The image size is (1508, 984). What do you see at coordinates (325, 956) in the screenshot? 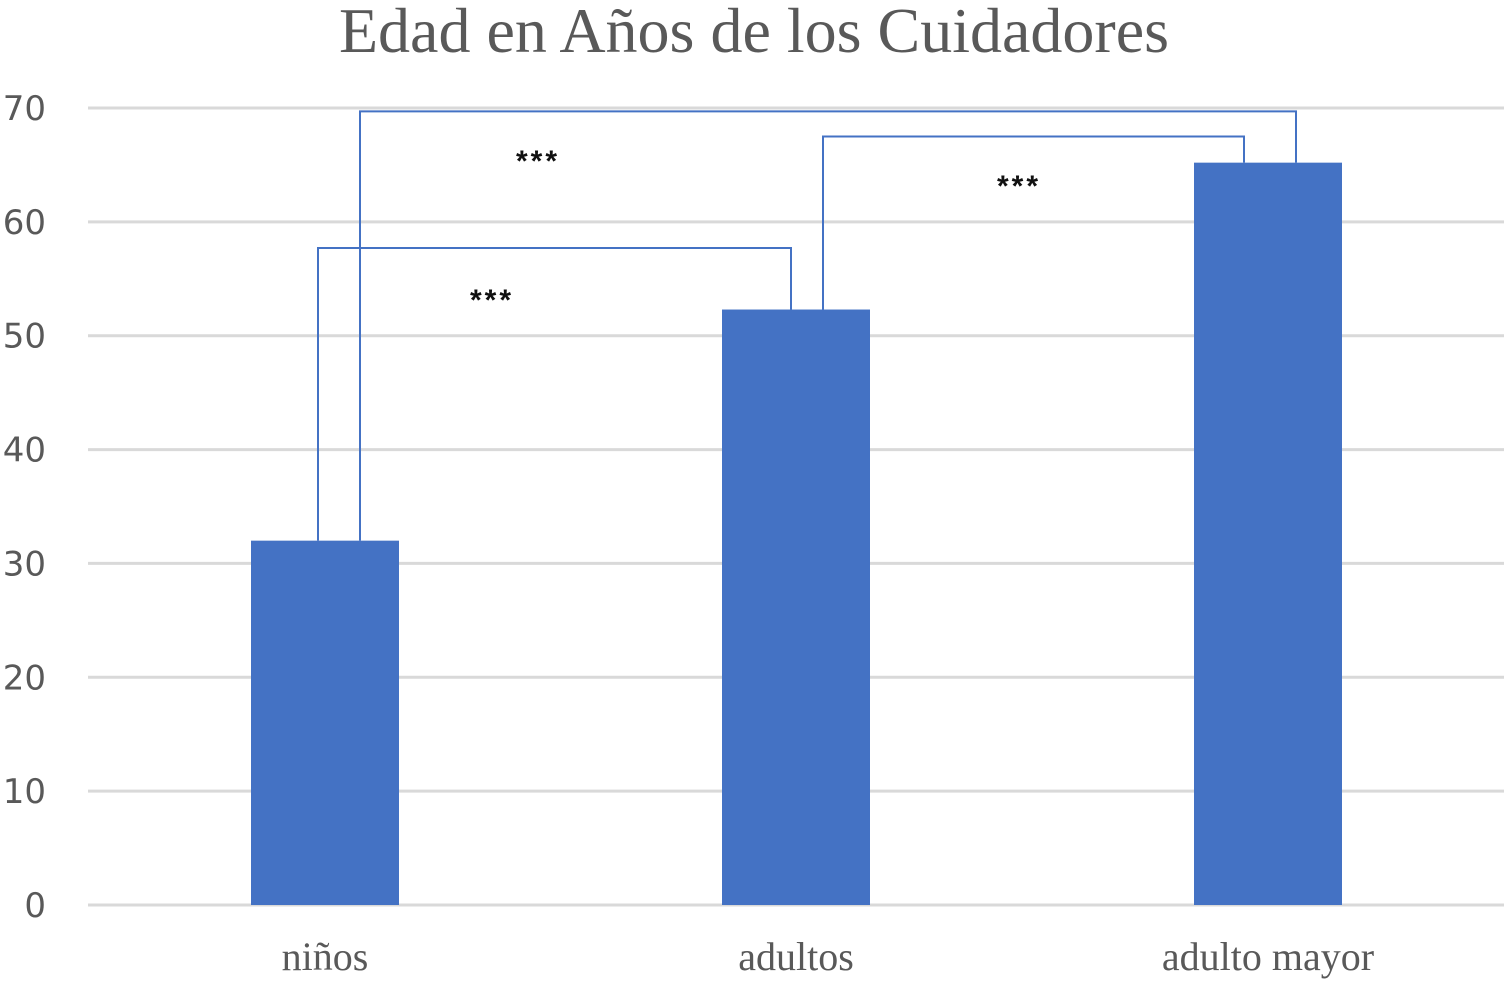
I see `x-category-label: niños` at bounding box center [325, 956].